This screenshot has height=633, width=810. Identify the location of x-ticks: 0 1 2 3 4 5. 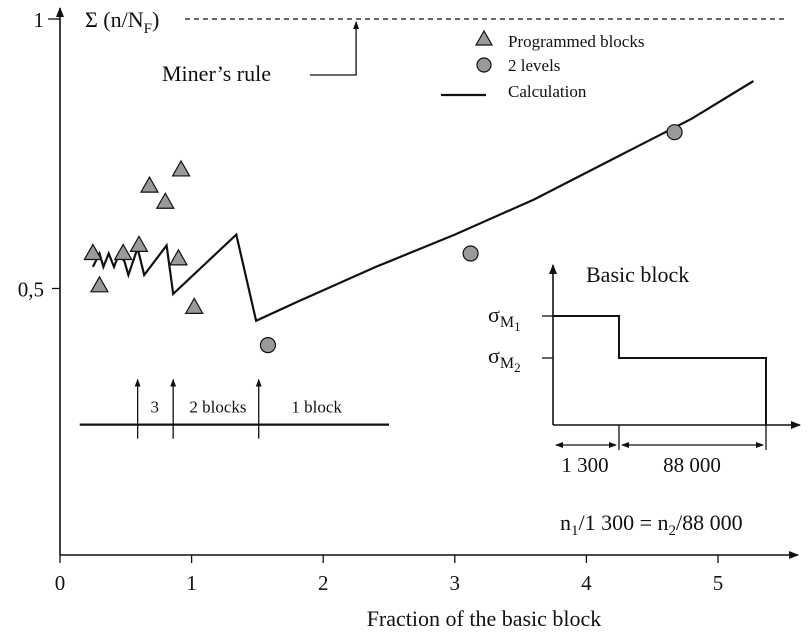
(389, 575).